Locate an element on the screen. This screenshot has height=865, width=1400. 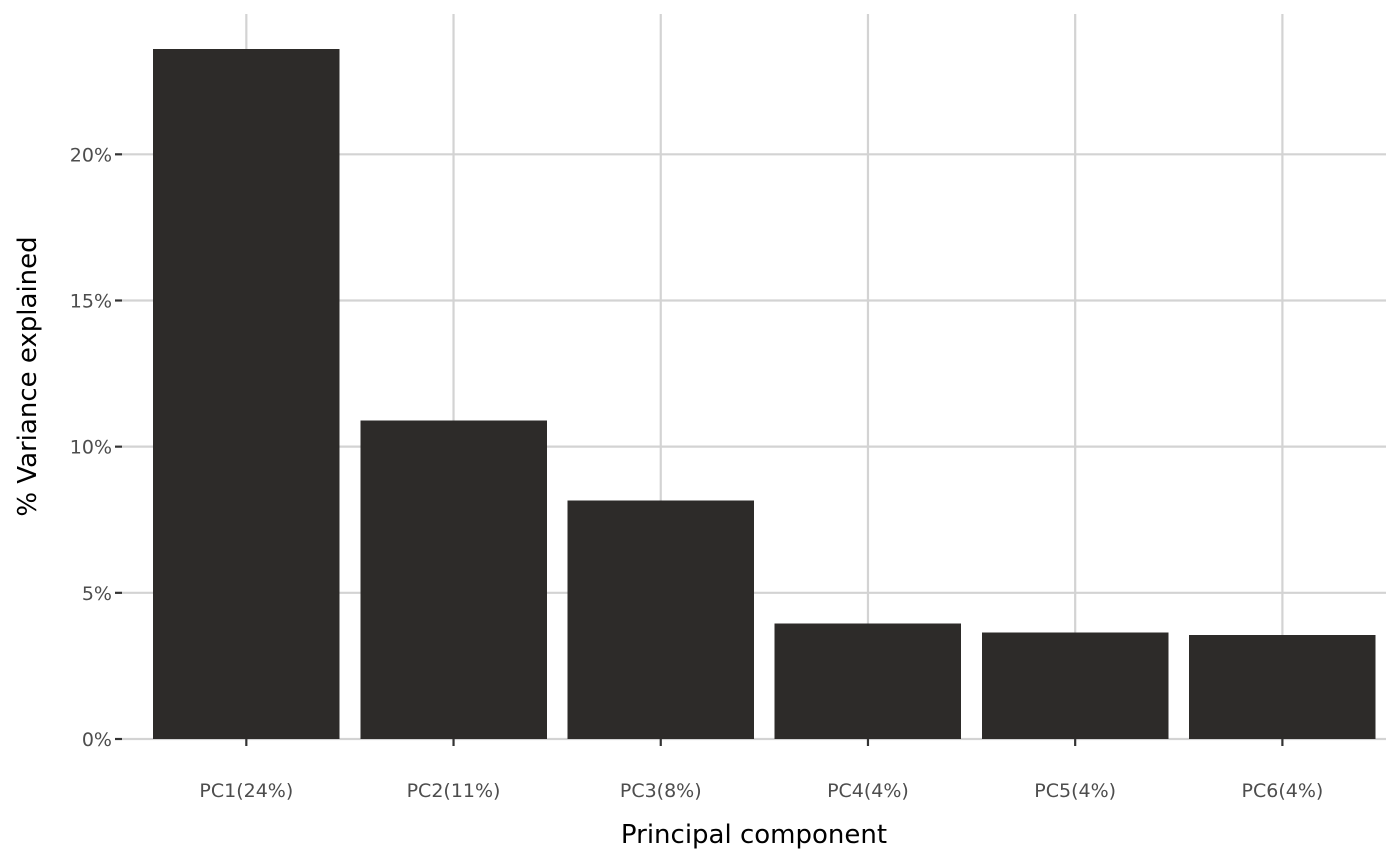
bar-PC1(24%) is located at coordinates (246, 394).